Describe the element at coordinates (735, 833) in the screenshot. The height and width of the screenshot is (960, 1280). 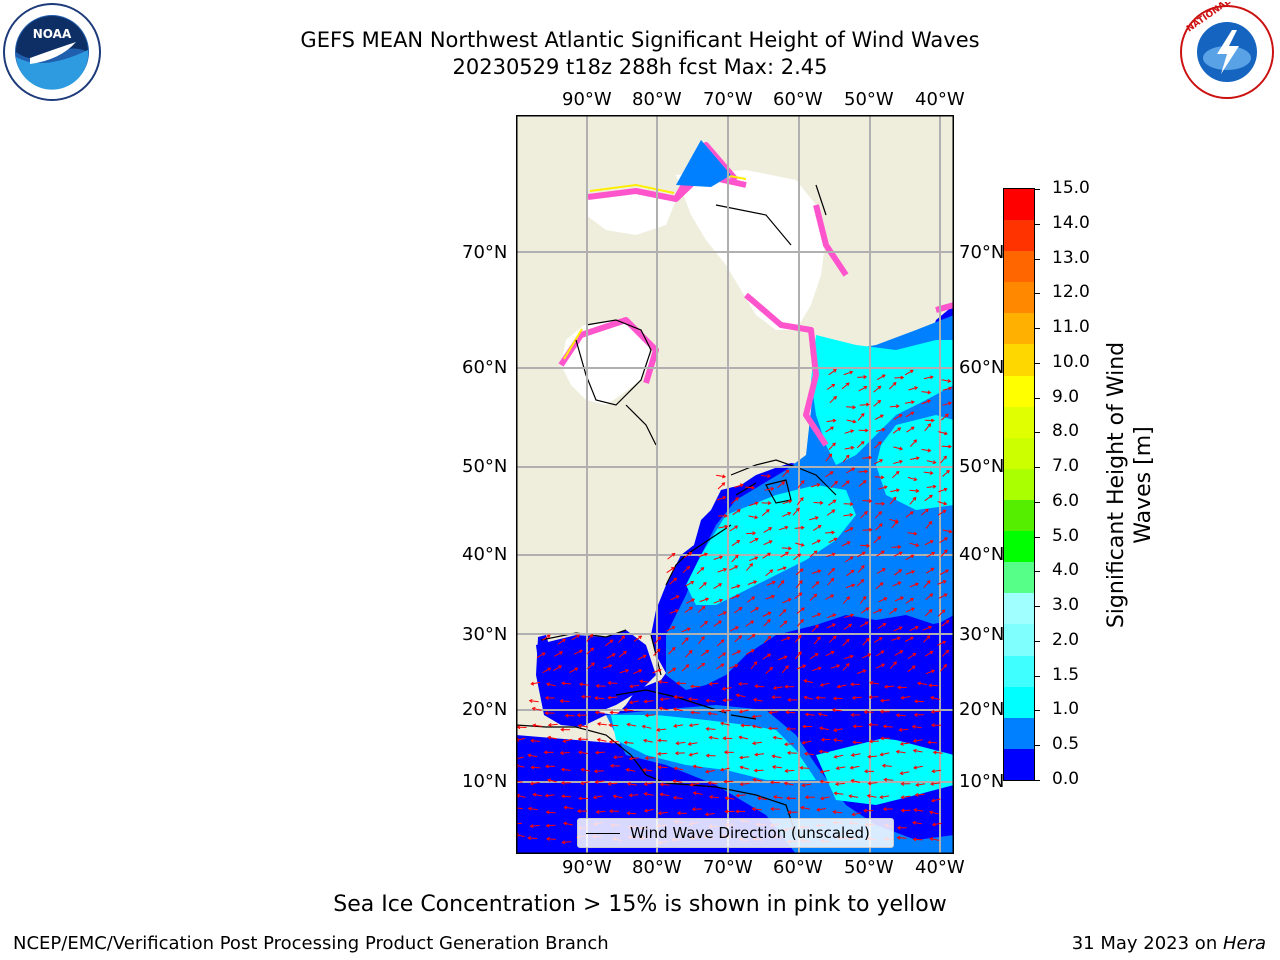
I see `map-legend: Wind Wave Direction (unscaled)` at that location.